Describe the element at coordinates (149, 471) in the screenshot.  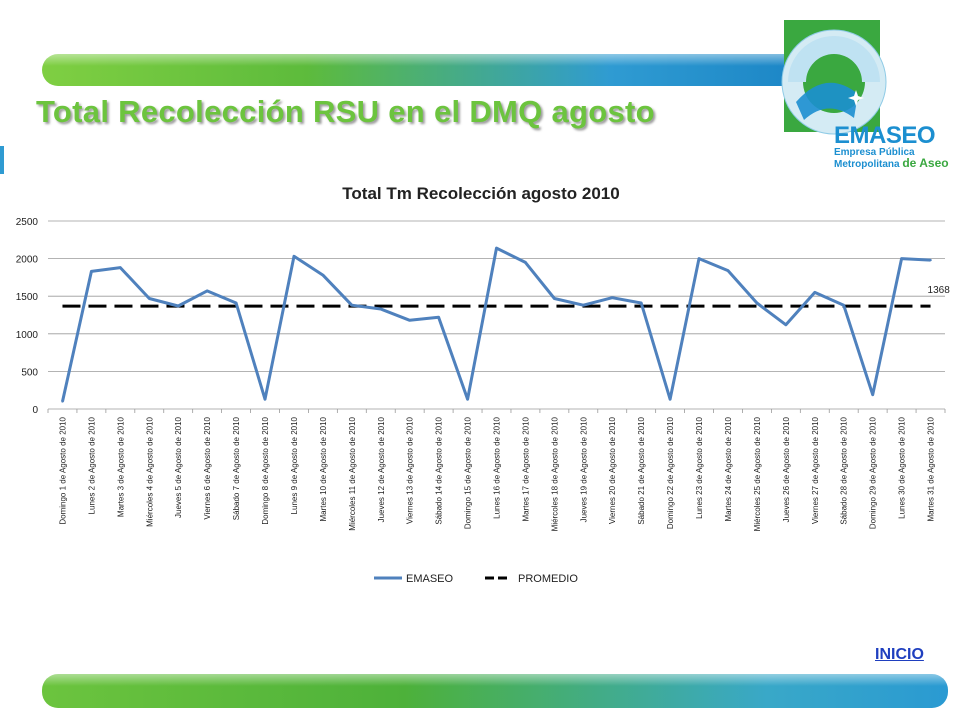
I see `x-tick-label: Miércoles 4 de Agosto de 2010` at that location.